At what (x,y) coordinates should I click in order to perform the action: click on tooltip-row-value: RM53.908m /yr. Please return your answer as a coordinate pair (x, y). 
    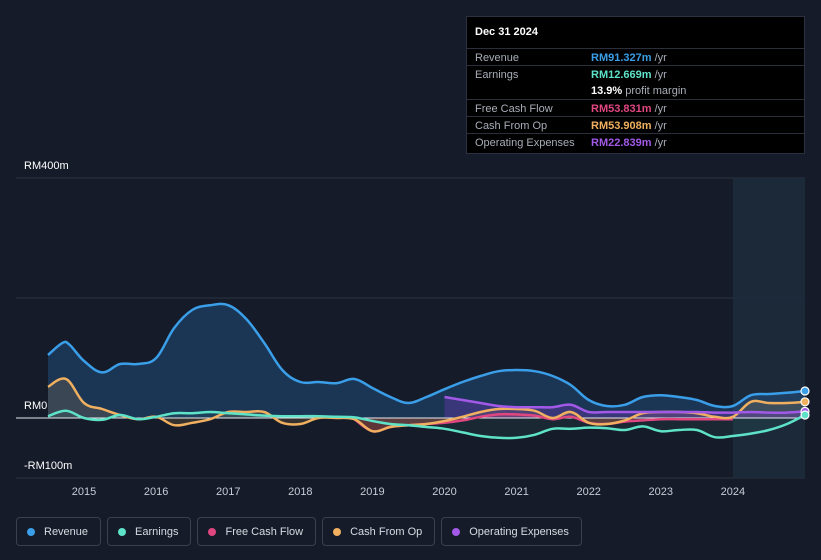
    Looking at the image, I should click on (629, 126).